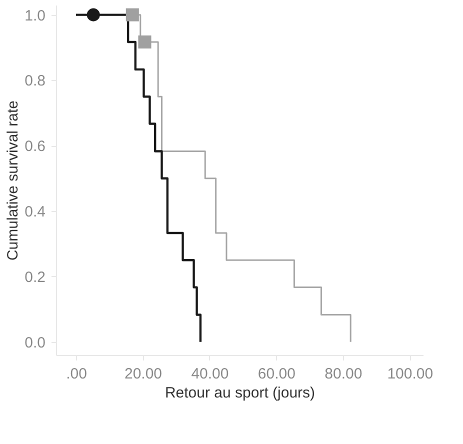  What do you see at coordinates (143, 374) in the screenshot?
I see `x-tick-label: 20.00` at bounding box center [143, 374].